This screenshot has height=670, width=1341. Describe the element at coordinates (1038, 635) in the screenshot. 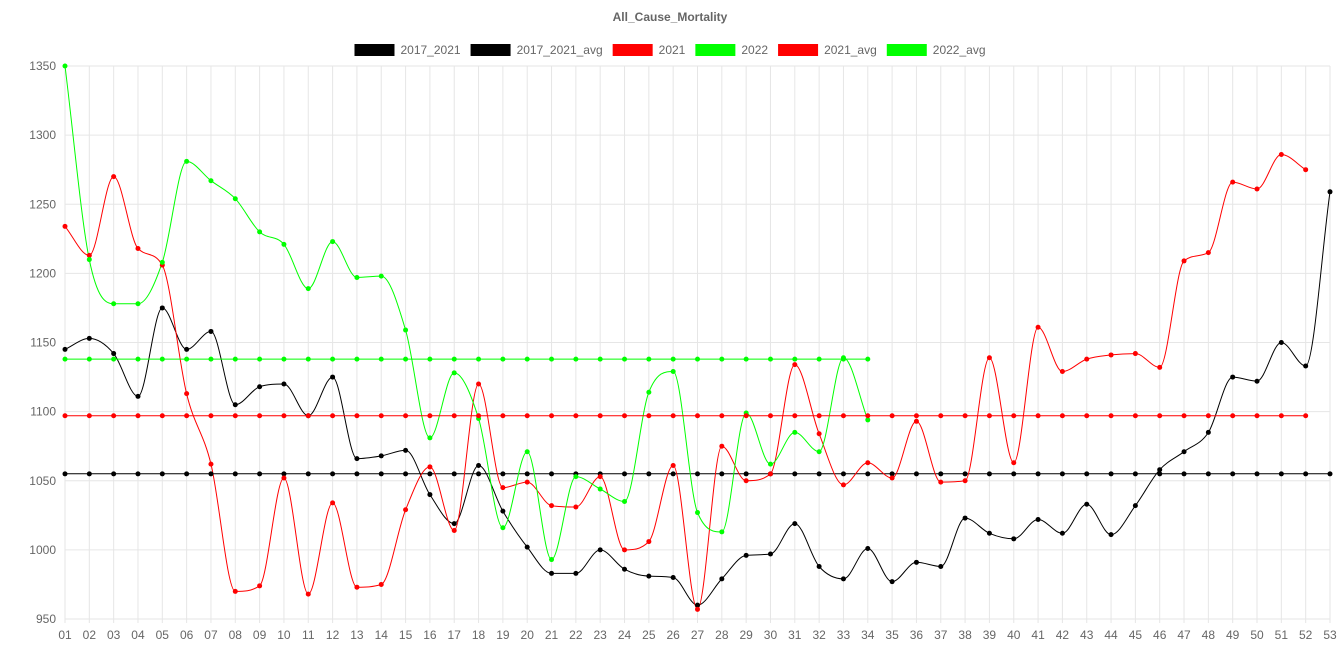

I see `x-tick-label: 41` at that location.